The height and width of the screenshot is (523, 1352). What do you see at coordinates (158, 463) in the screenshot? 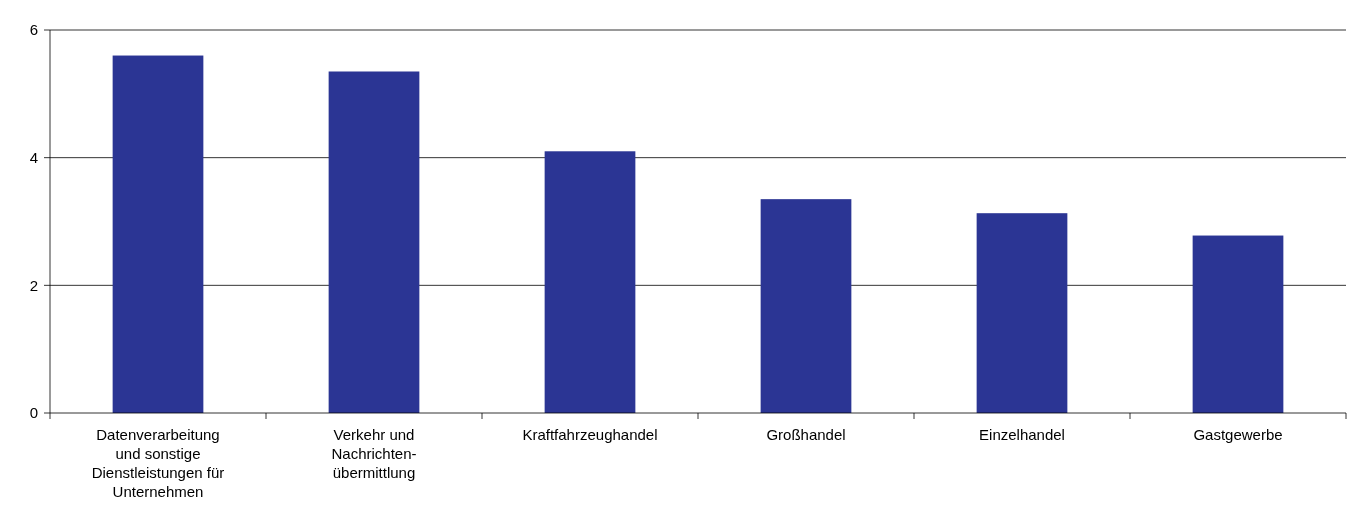
I see `x-tick-label: Datenverarbeitung und sonstige Dienstleistungen für Unternehmen` at bounding box center [158, 463].